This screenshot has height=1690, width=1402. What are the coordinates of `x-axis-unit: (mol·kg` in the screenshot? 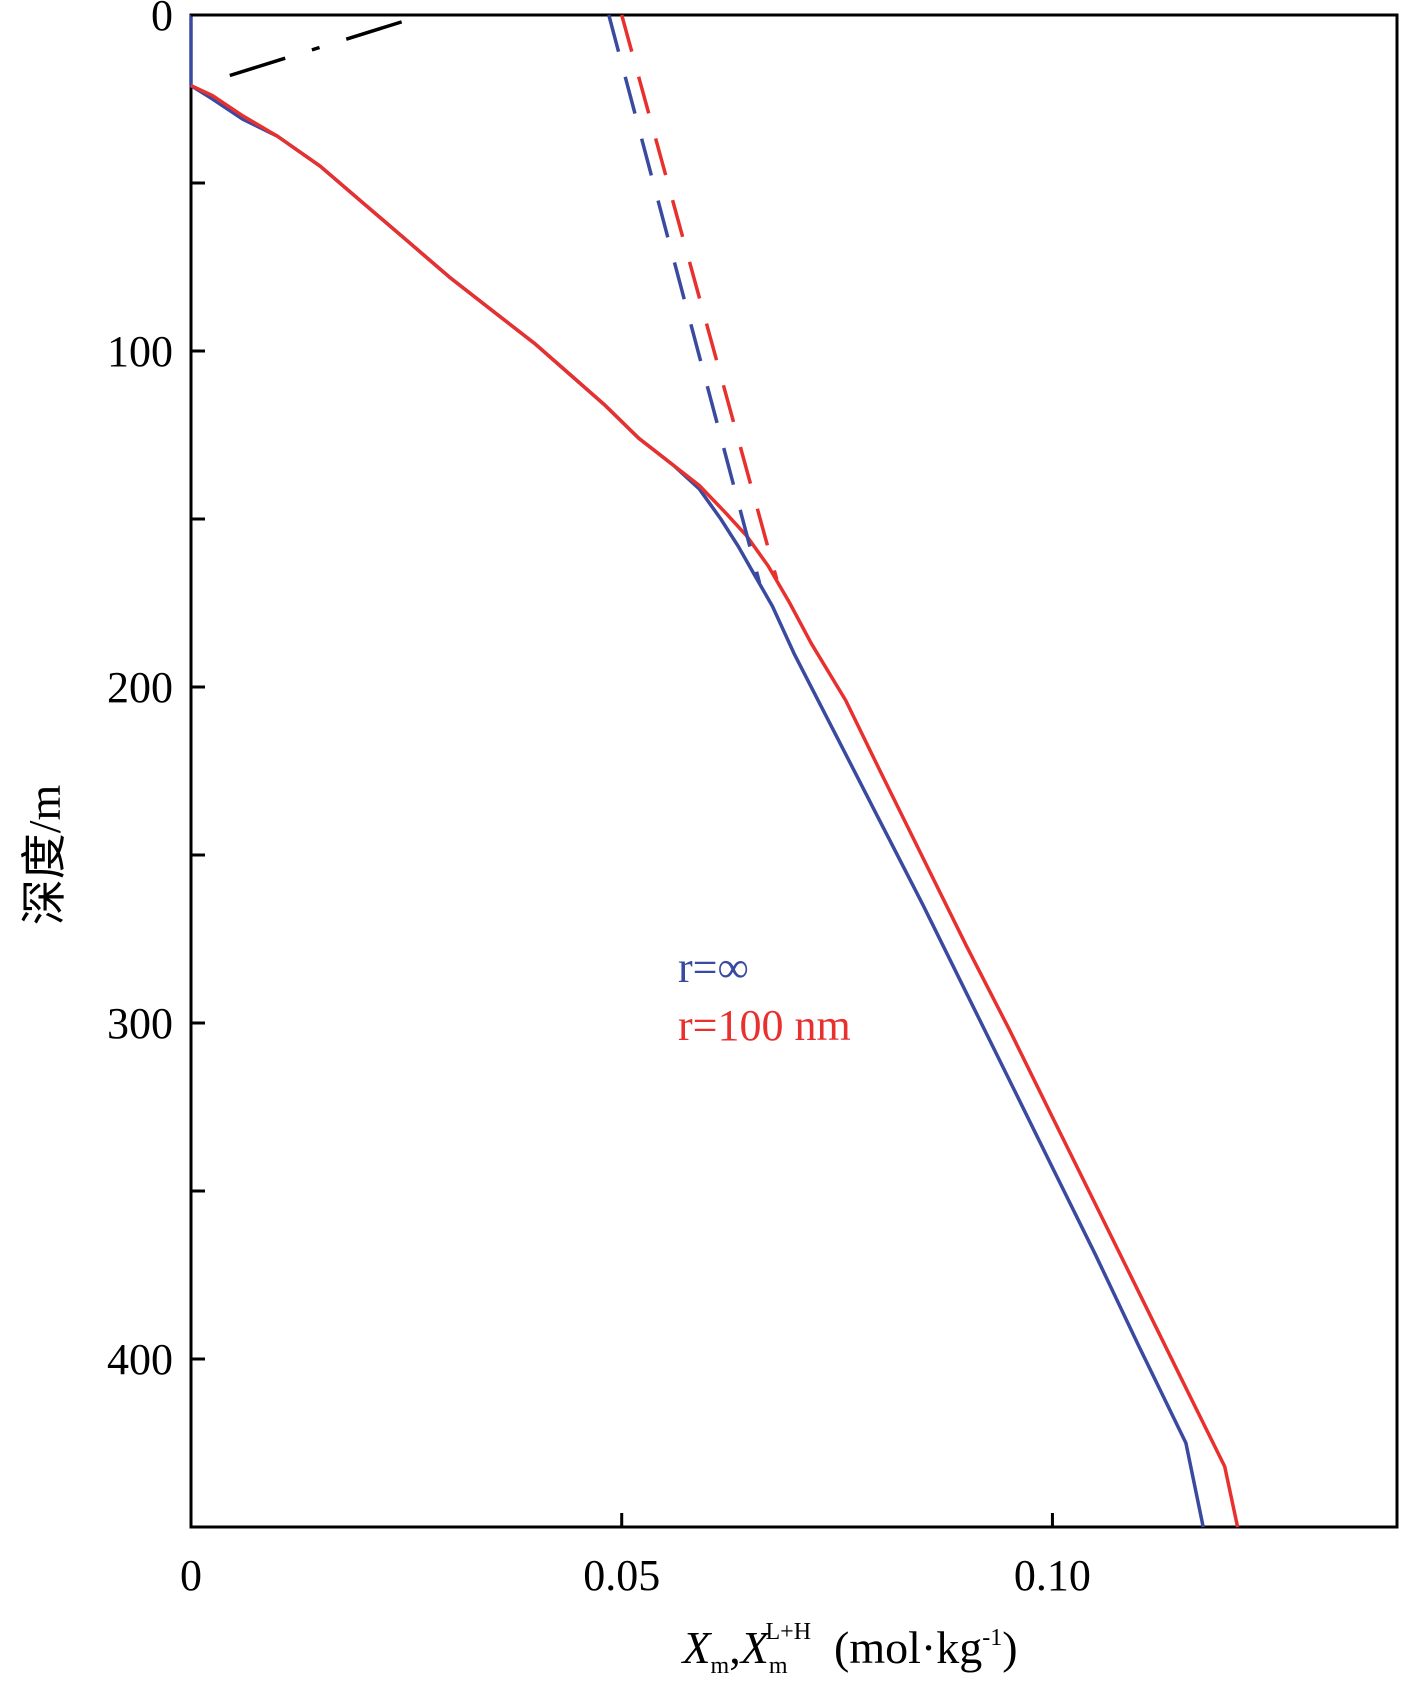 It's located at (896, 1647).